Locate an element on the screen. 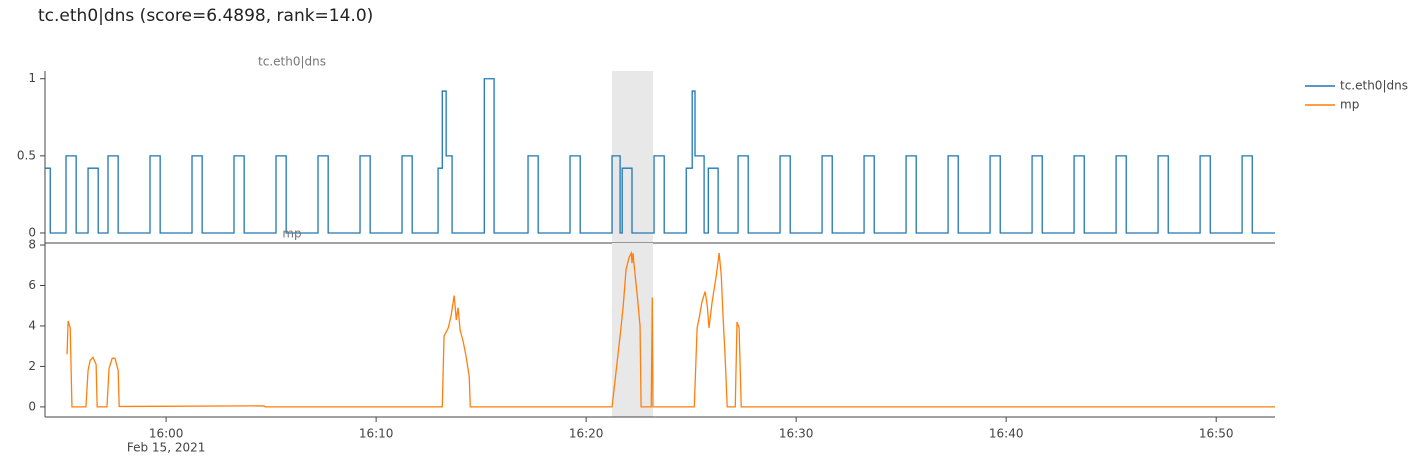 This screenshot has height=458, width=1416. x-tick-label: 16:00 is located at coordinates (166, 434).